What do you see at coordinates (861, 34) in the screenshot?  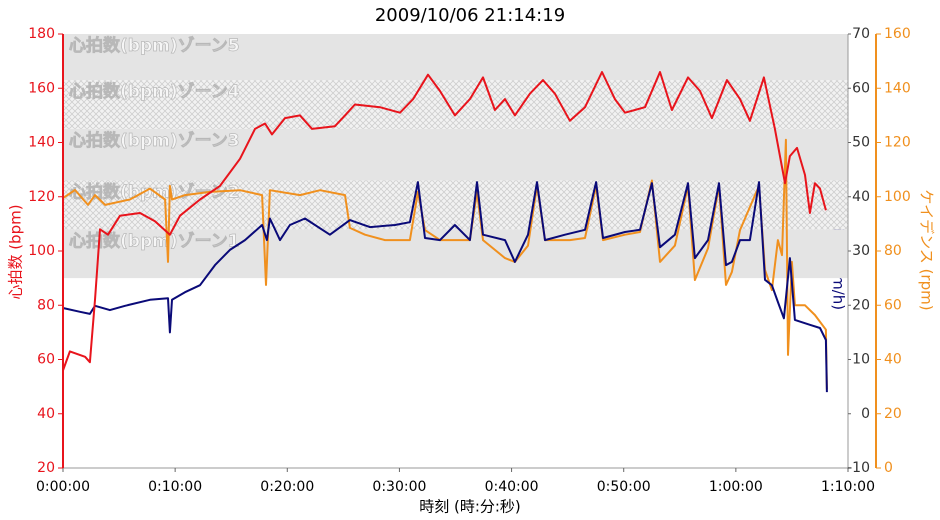 I see `y2-tick-label: 70` at bounding box center [861, 34].